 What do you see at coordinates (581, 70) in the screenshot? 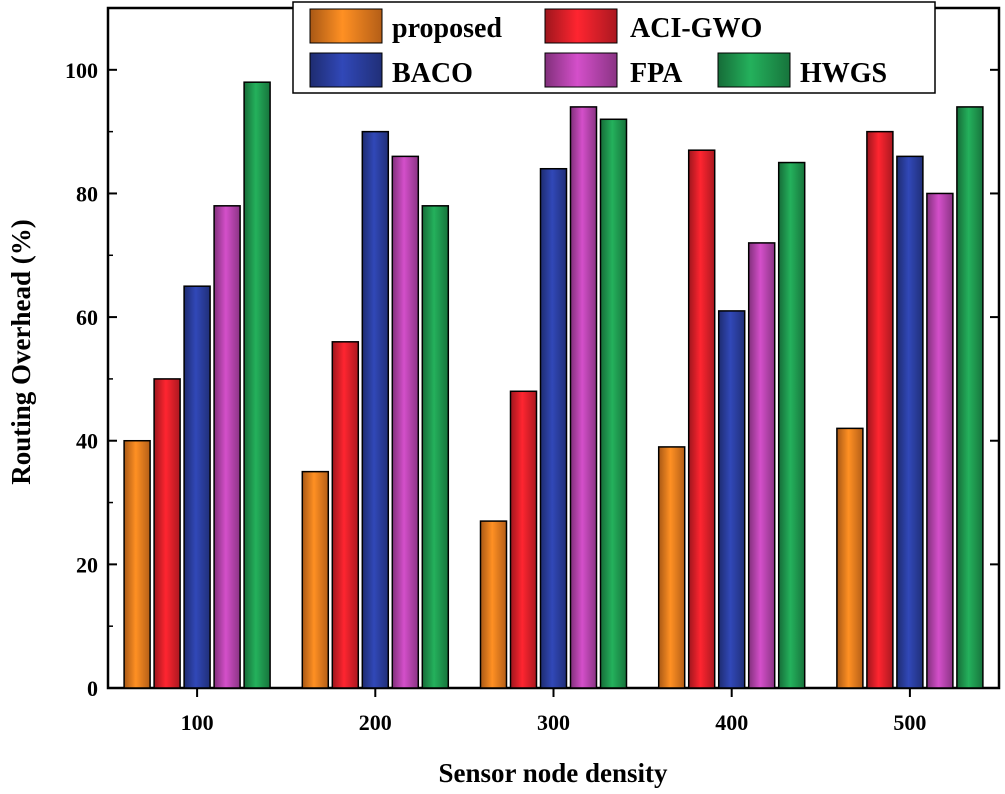
I see `legend-swatch-fpa` at bounding box center [581, 70].